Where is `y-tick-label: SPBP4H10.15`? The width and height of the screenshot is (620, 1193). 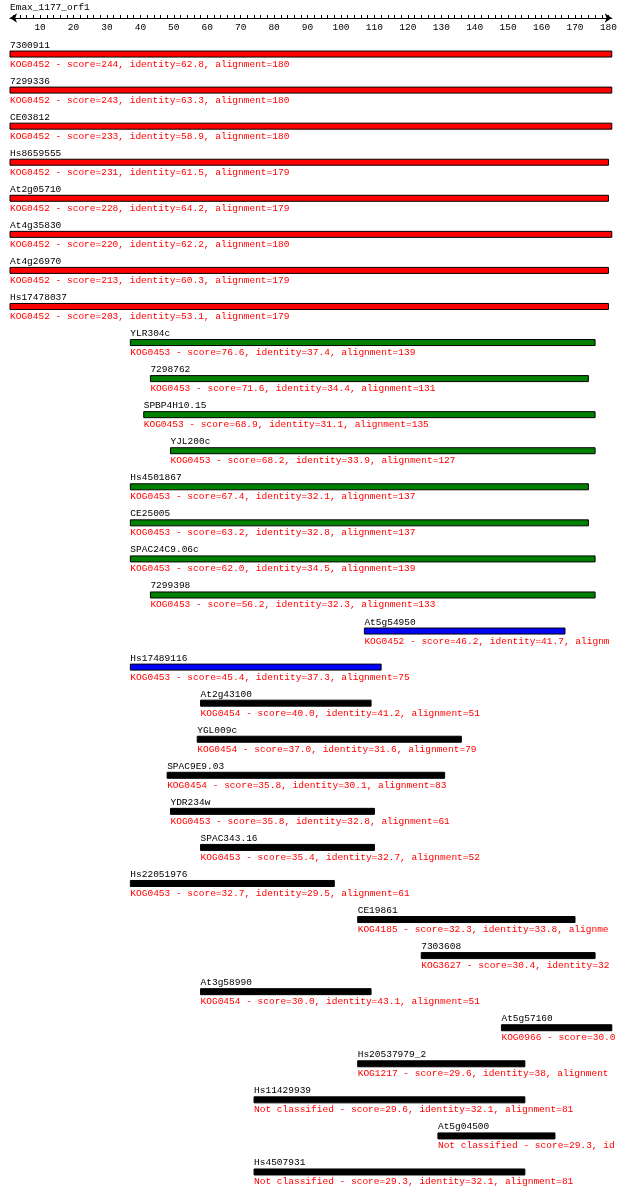 y-tick-label: SPBP4H10.15 is located at coordinates (175, 406).